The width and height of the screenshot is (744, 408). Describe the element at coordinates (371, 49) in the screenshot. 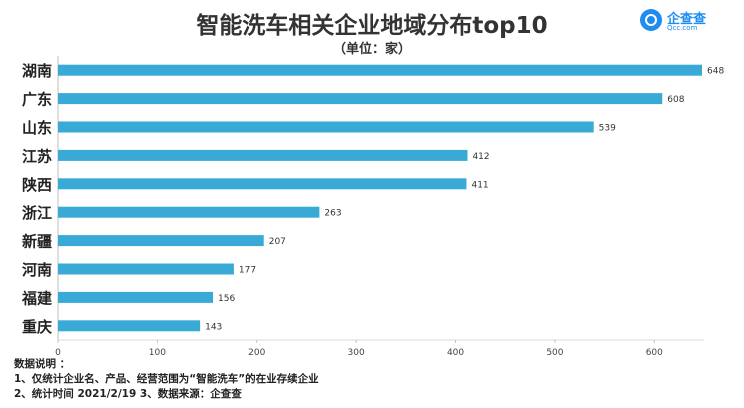

I see `chart-subtitle: （单位：家）` at that location.